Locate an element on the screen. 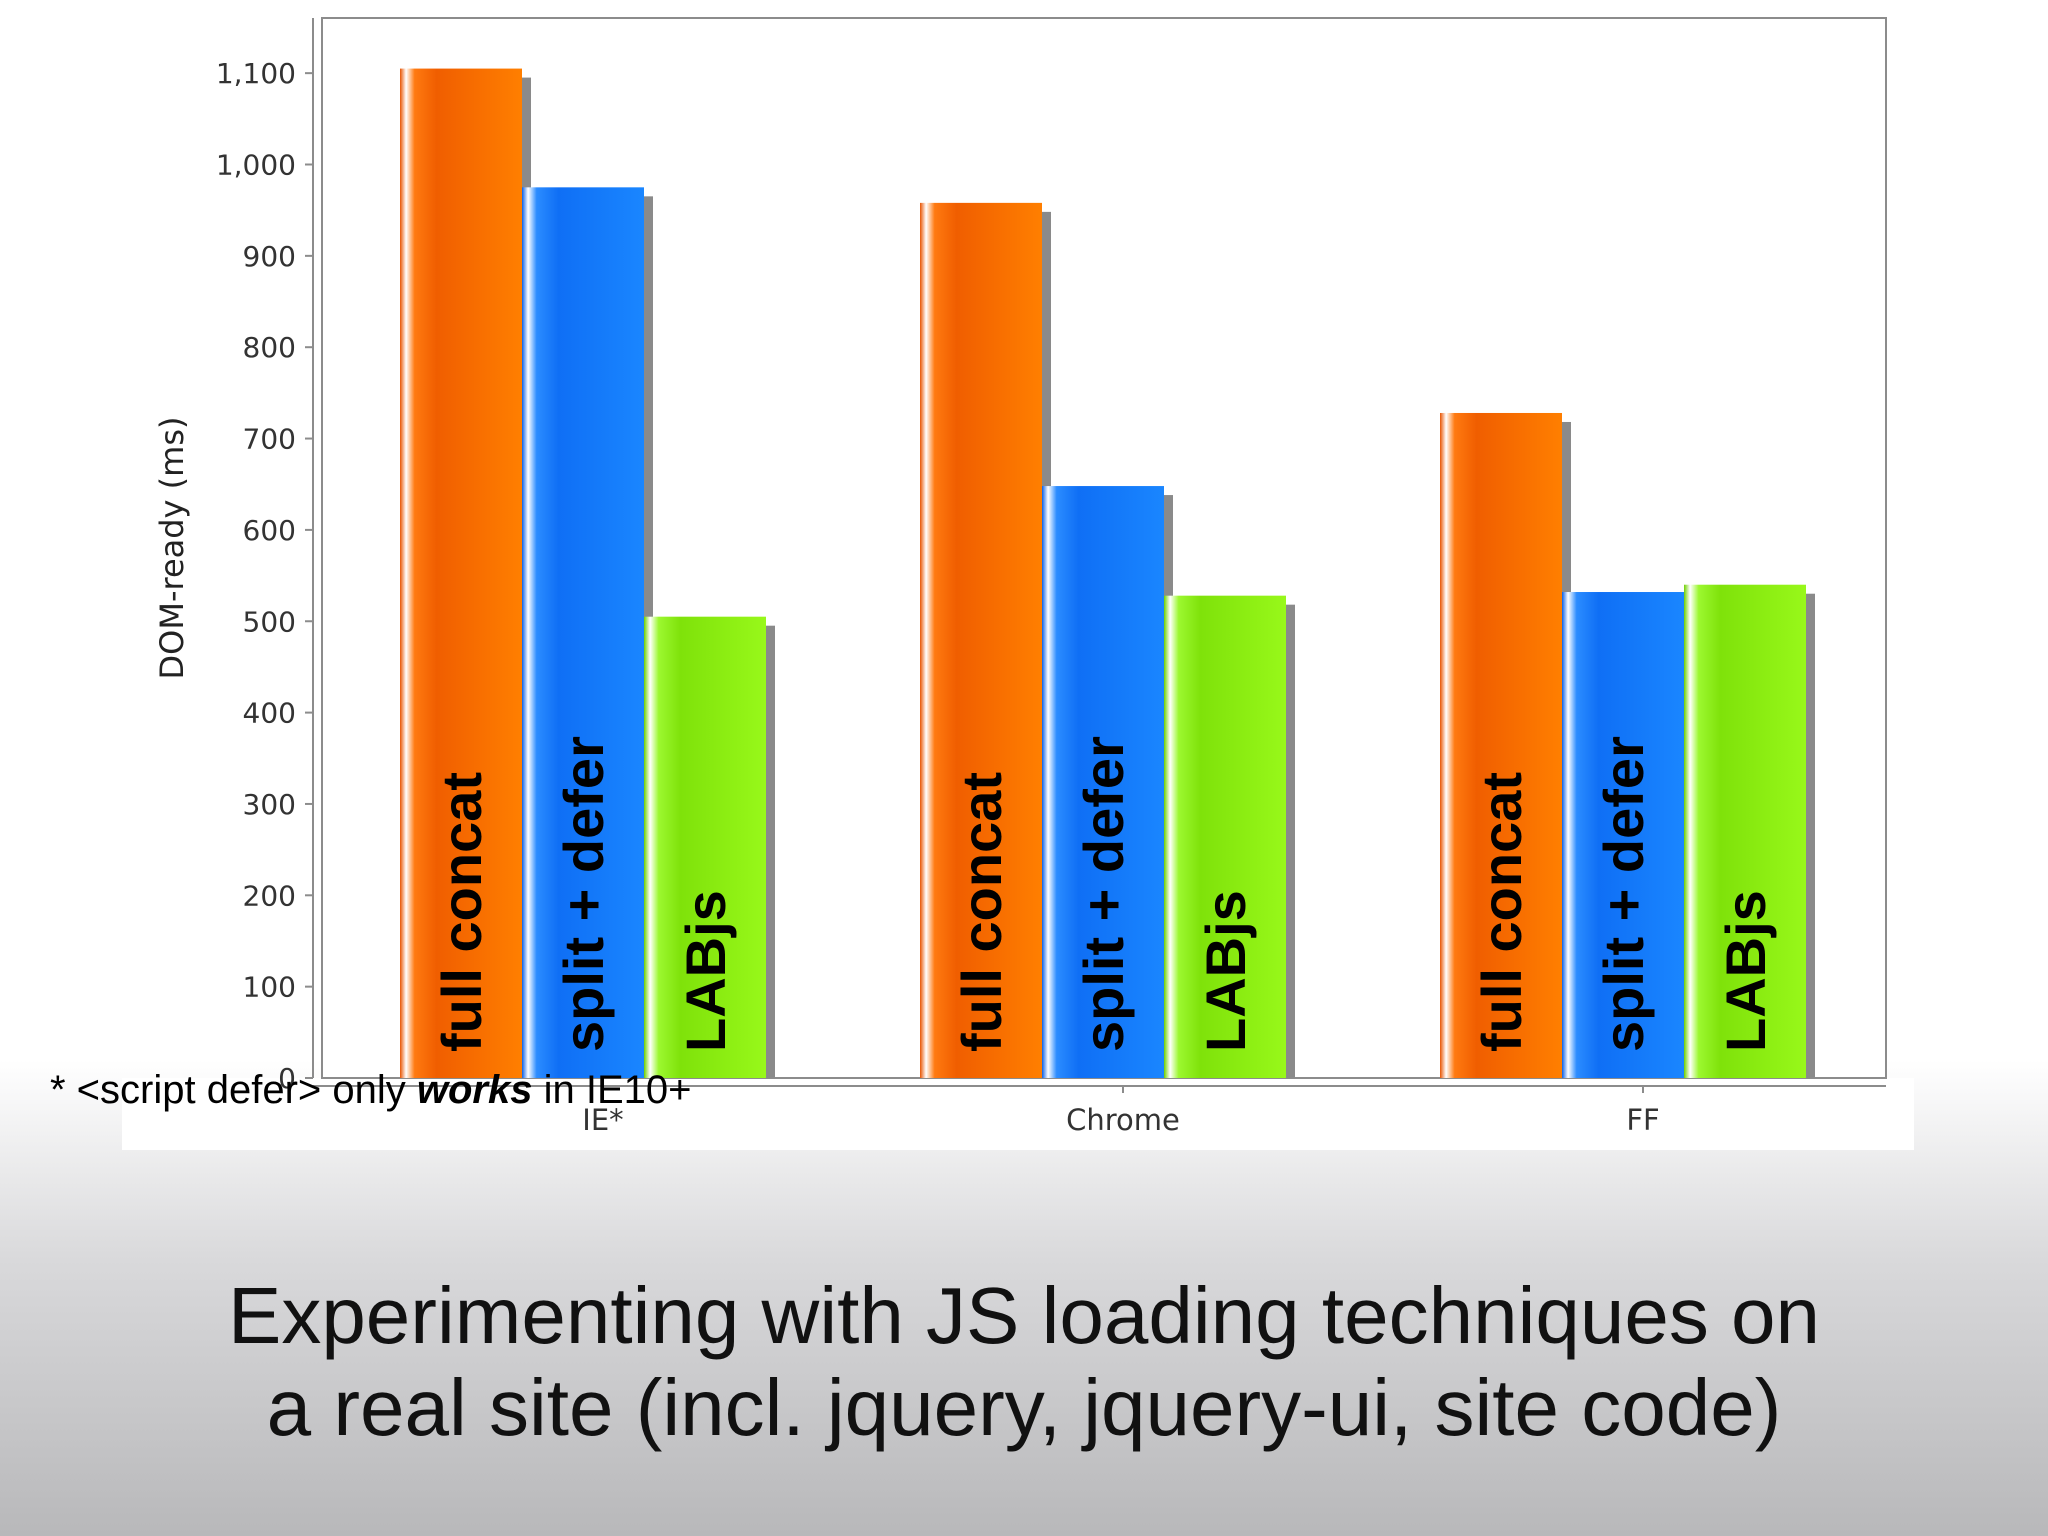  y-tick-label: 1,000 is located at coordinates (256, 165).